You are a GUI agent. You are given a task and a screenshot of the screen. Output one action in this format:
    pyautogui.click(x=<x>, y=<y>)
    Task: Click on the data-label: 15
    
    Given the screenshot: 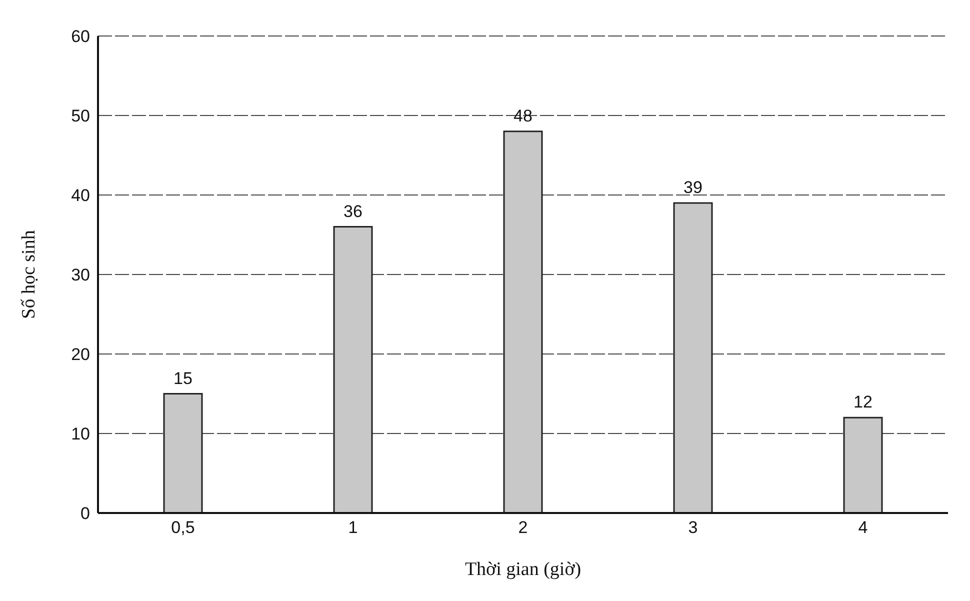 What is the action you would take?
    pyautogui.click(x=183, y=378)
    